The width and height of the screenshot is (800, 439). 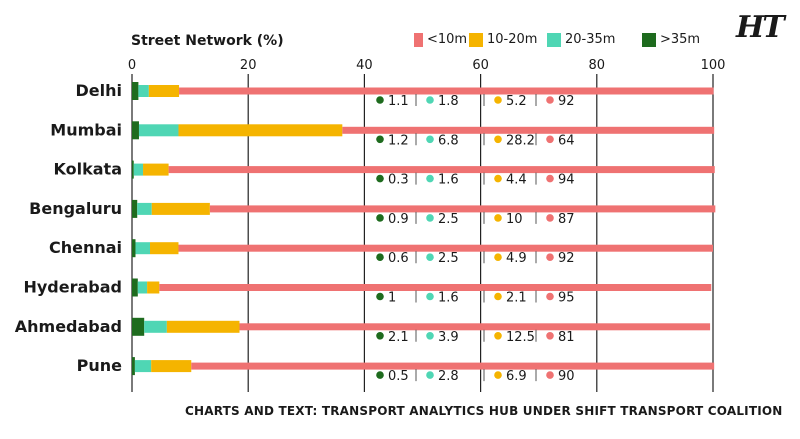 What do you see at coordinates (448, 258) in the screenshot?
I see `value-label-chennai-b20_35: 2.5` at bounding box center [448, 258].